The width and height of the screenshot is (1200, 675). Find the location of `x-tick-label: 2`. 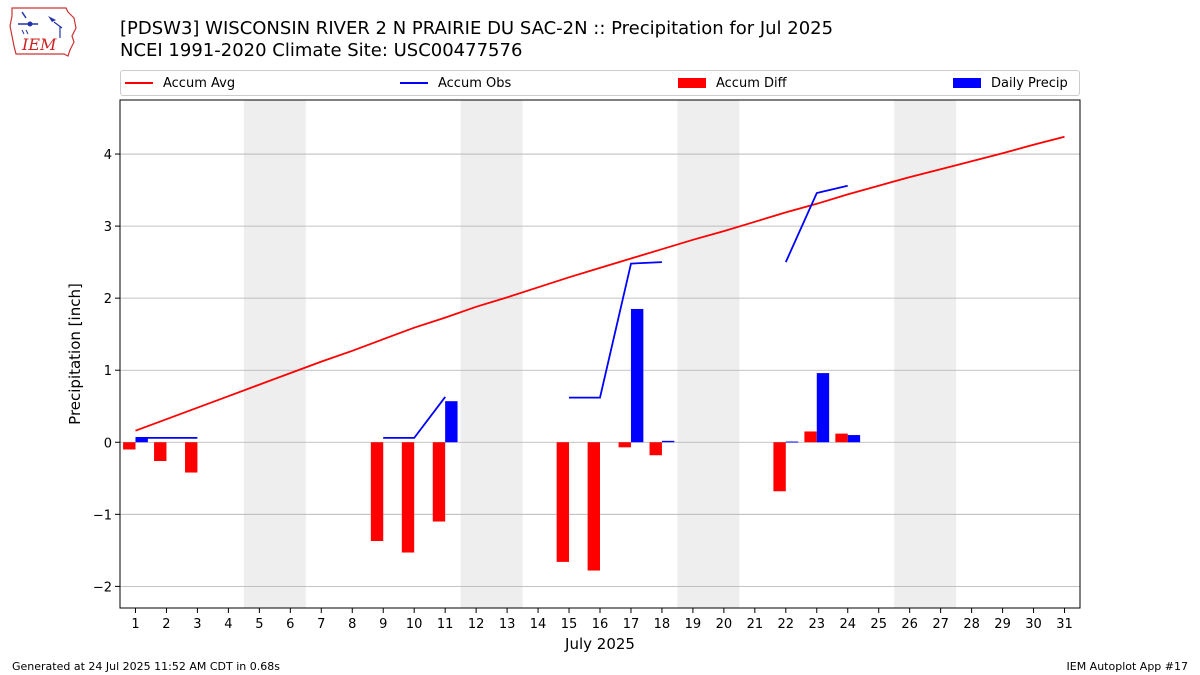

x-tick-label: 2 is located at coordinates (166, 624).